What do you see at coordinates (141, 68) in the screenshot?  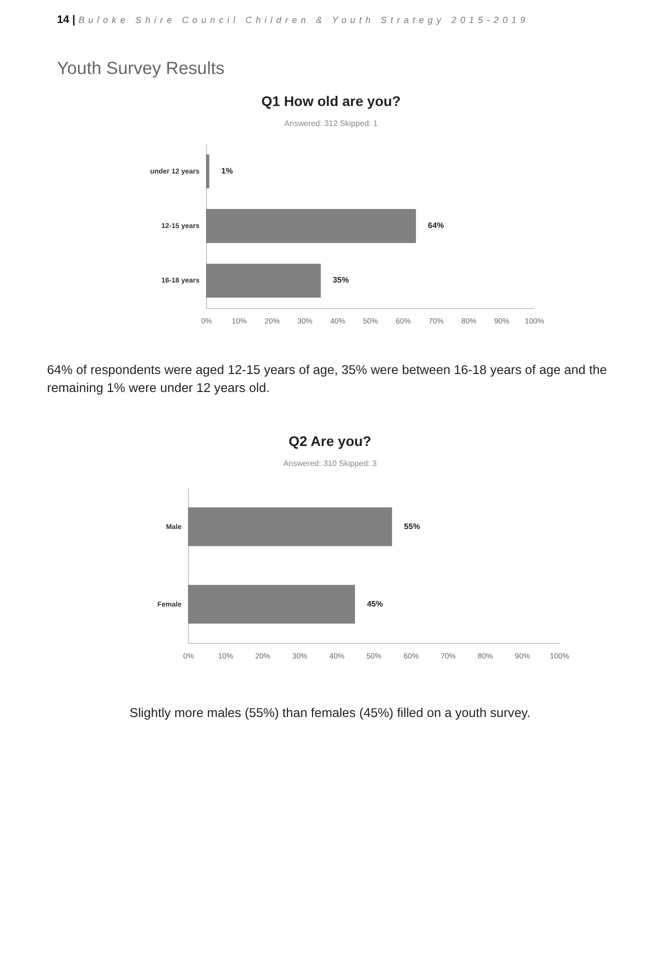 I see `text: Youth Survey Results` at bounding box center [141, 68].